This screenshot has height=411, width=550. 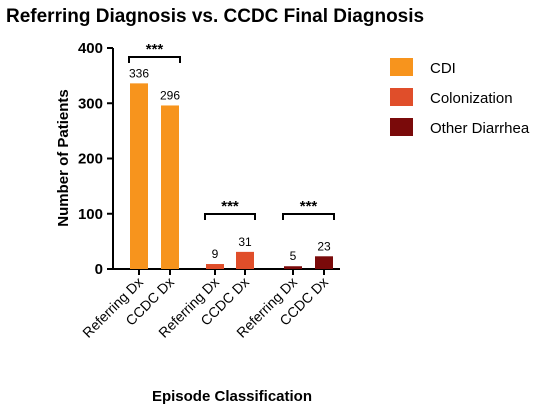 I want to click on y-tick-label: 400, so click(x=90, y=48).